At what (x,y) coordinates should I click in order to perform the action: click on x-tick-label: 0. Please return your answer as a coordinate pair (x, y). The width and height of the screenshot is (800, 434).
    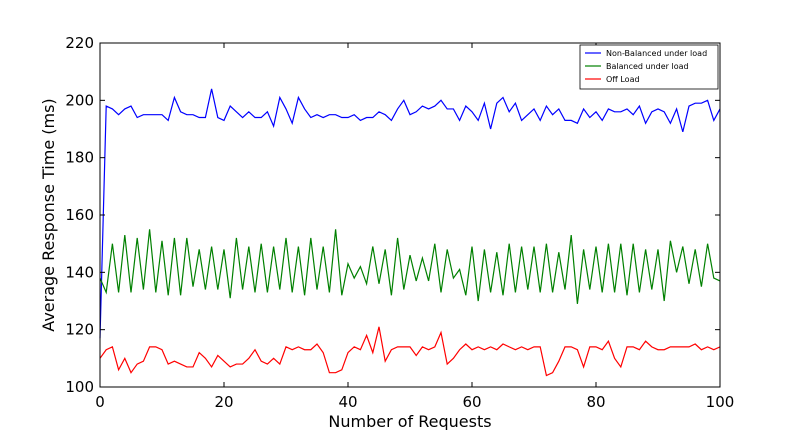
    Looking at the image, I should click on (100, 402).